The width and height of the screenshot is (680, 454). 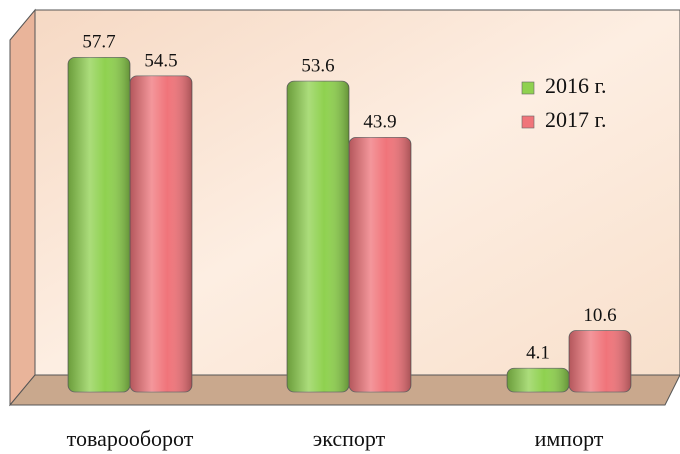 What do you see at coordinates (349, 438) in the screenshot?
I see `x-tick-label: экспорт` at bounding box center [349, 438].